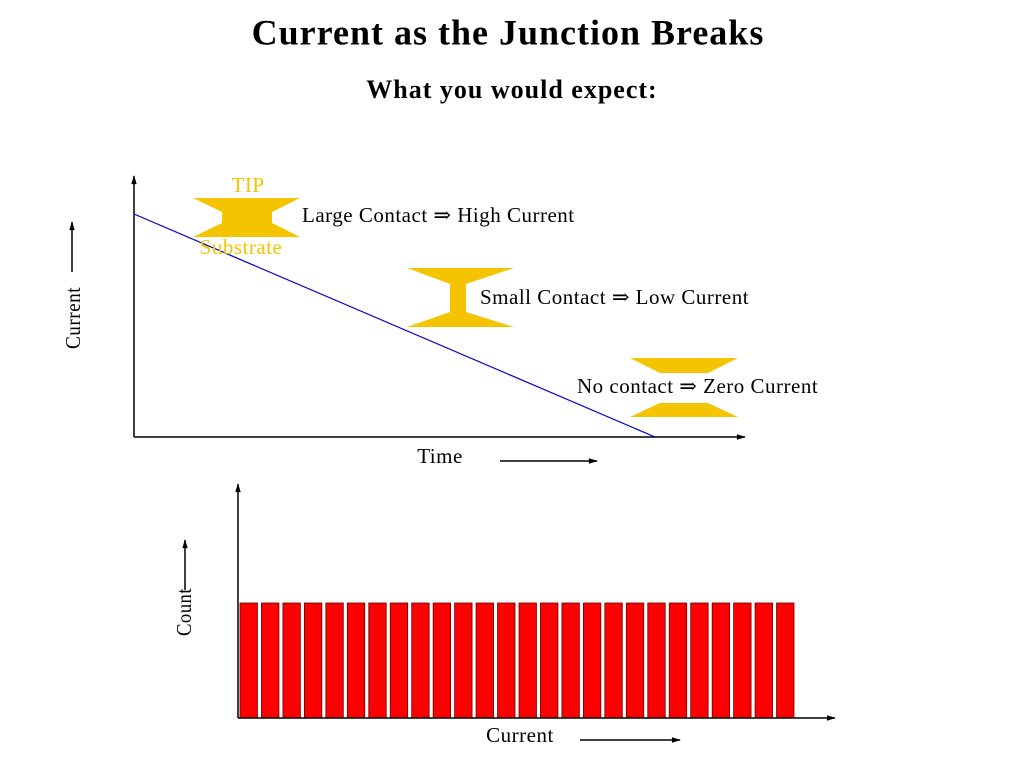  I want to click on substrate-label: Substrate, so click(241, 247).